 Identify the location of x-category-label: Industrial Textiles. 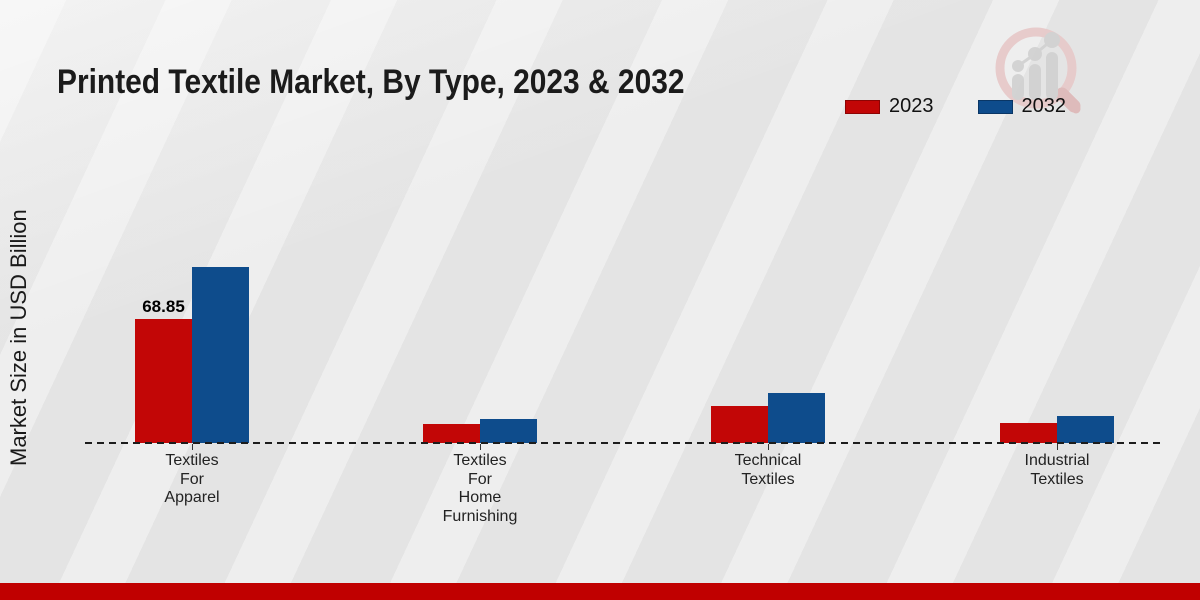
(1057, 470).